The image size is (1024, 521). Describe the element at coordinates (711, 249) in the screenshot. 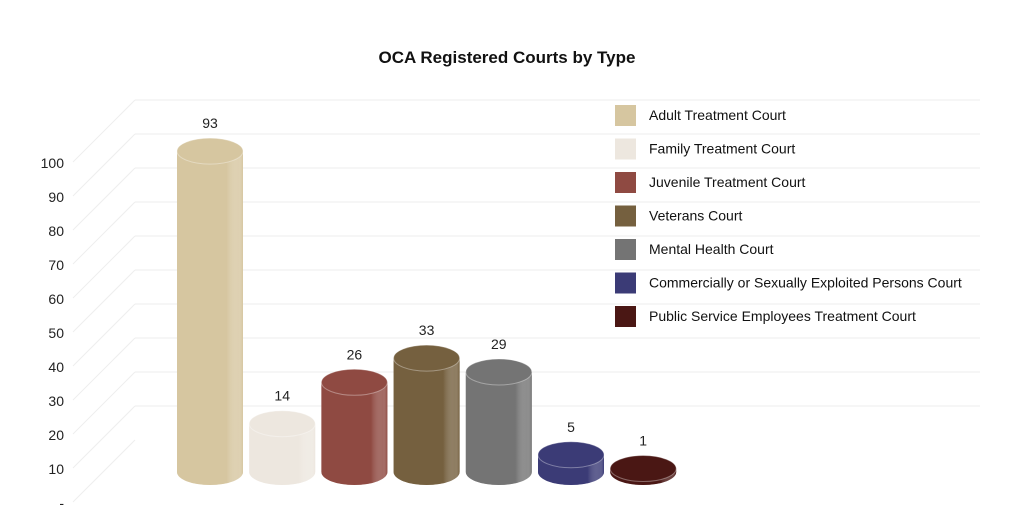

I see `legend-label: Mental Health Court` at that location.